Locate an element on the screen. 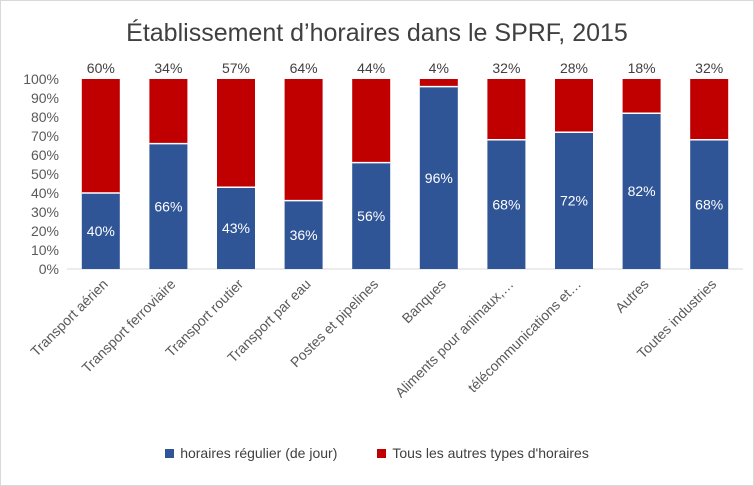 This screenshot has height=486, width=754. data-label-other: 34% is located at coordinates (168, 68).